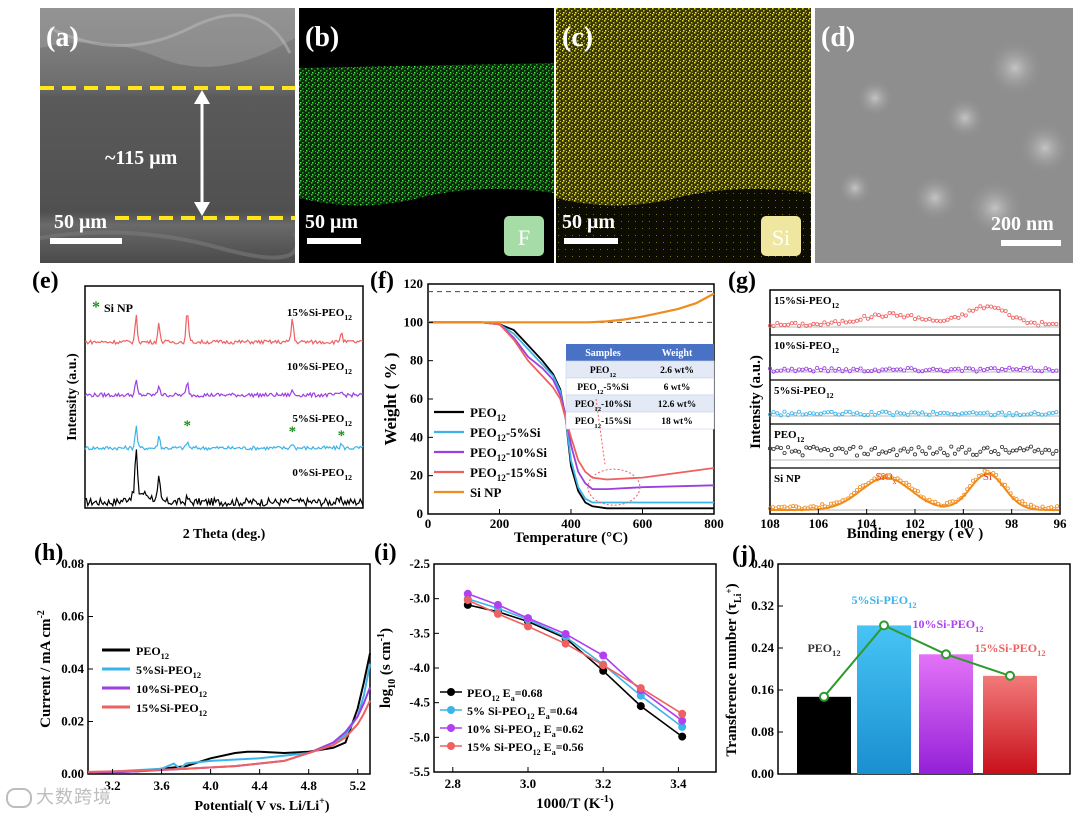  Describe the element at coordinates (915, 402) in the screenshot. I see `plot-frame-g` at that location.